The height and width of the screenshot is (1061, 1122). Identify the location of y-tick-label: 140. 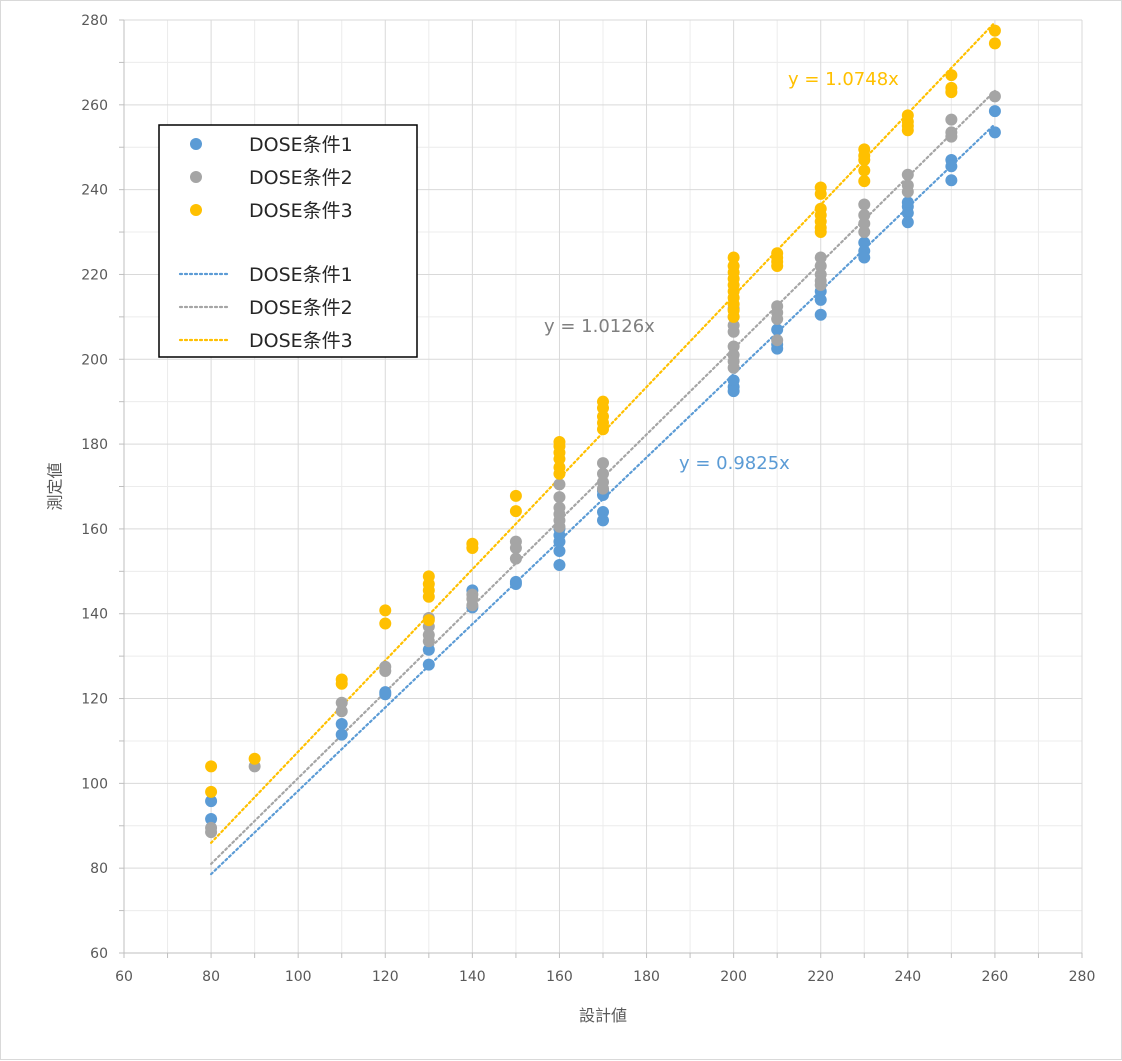
(94, 615).